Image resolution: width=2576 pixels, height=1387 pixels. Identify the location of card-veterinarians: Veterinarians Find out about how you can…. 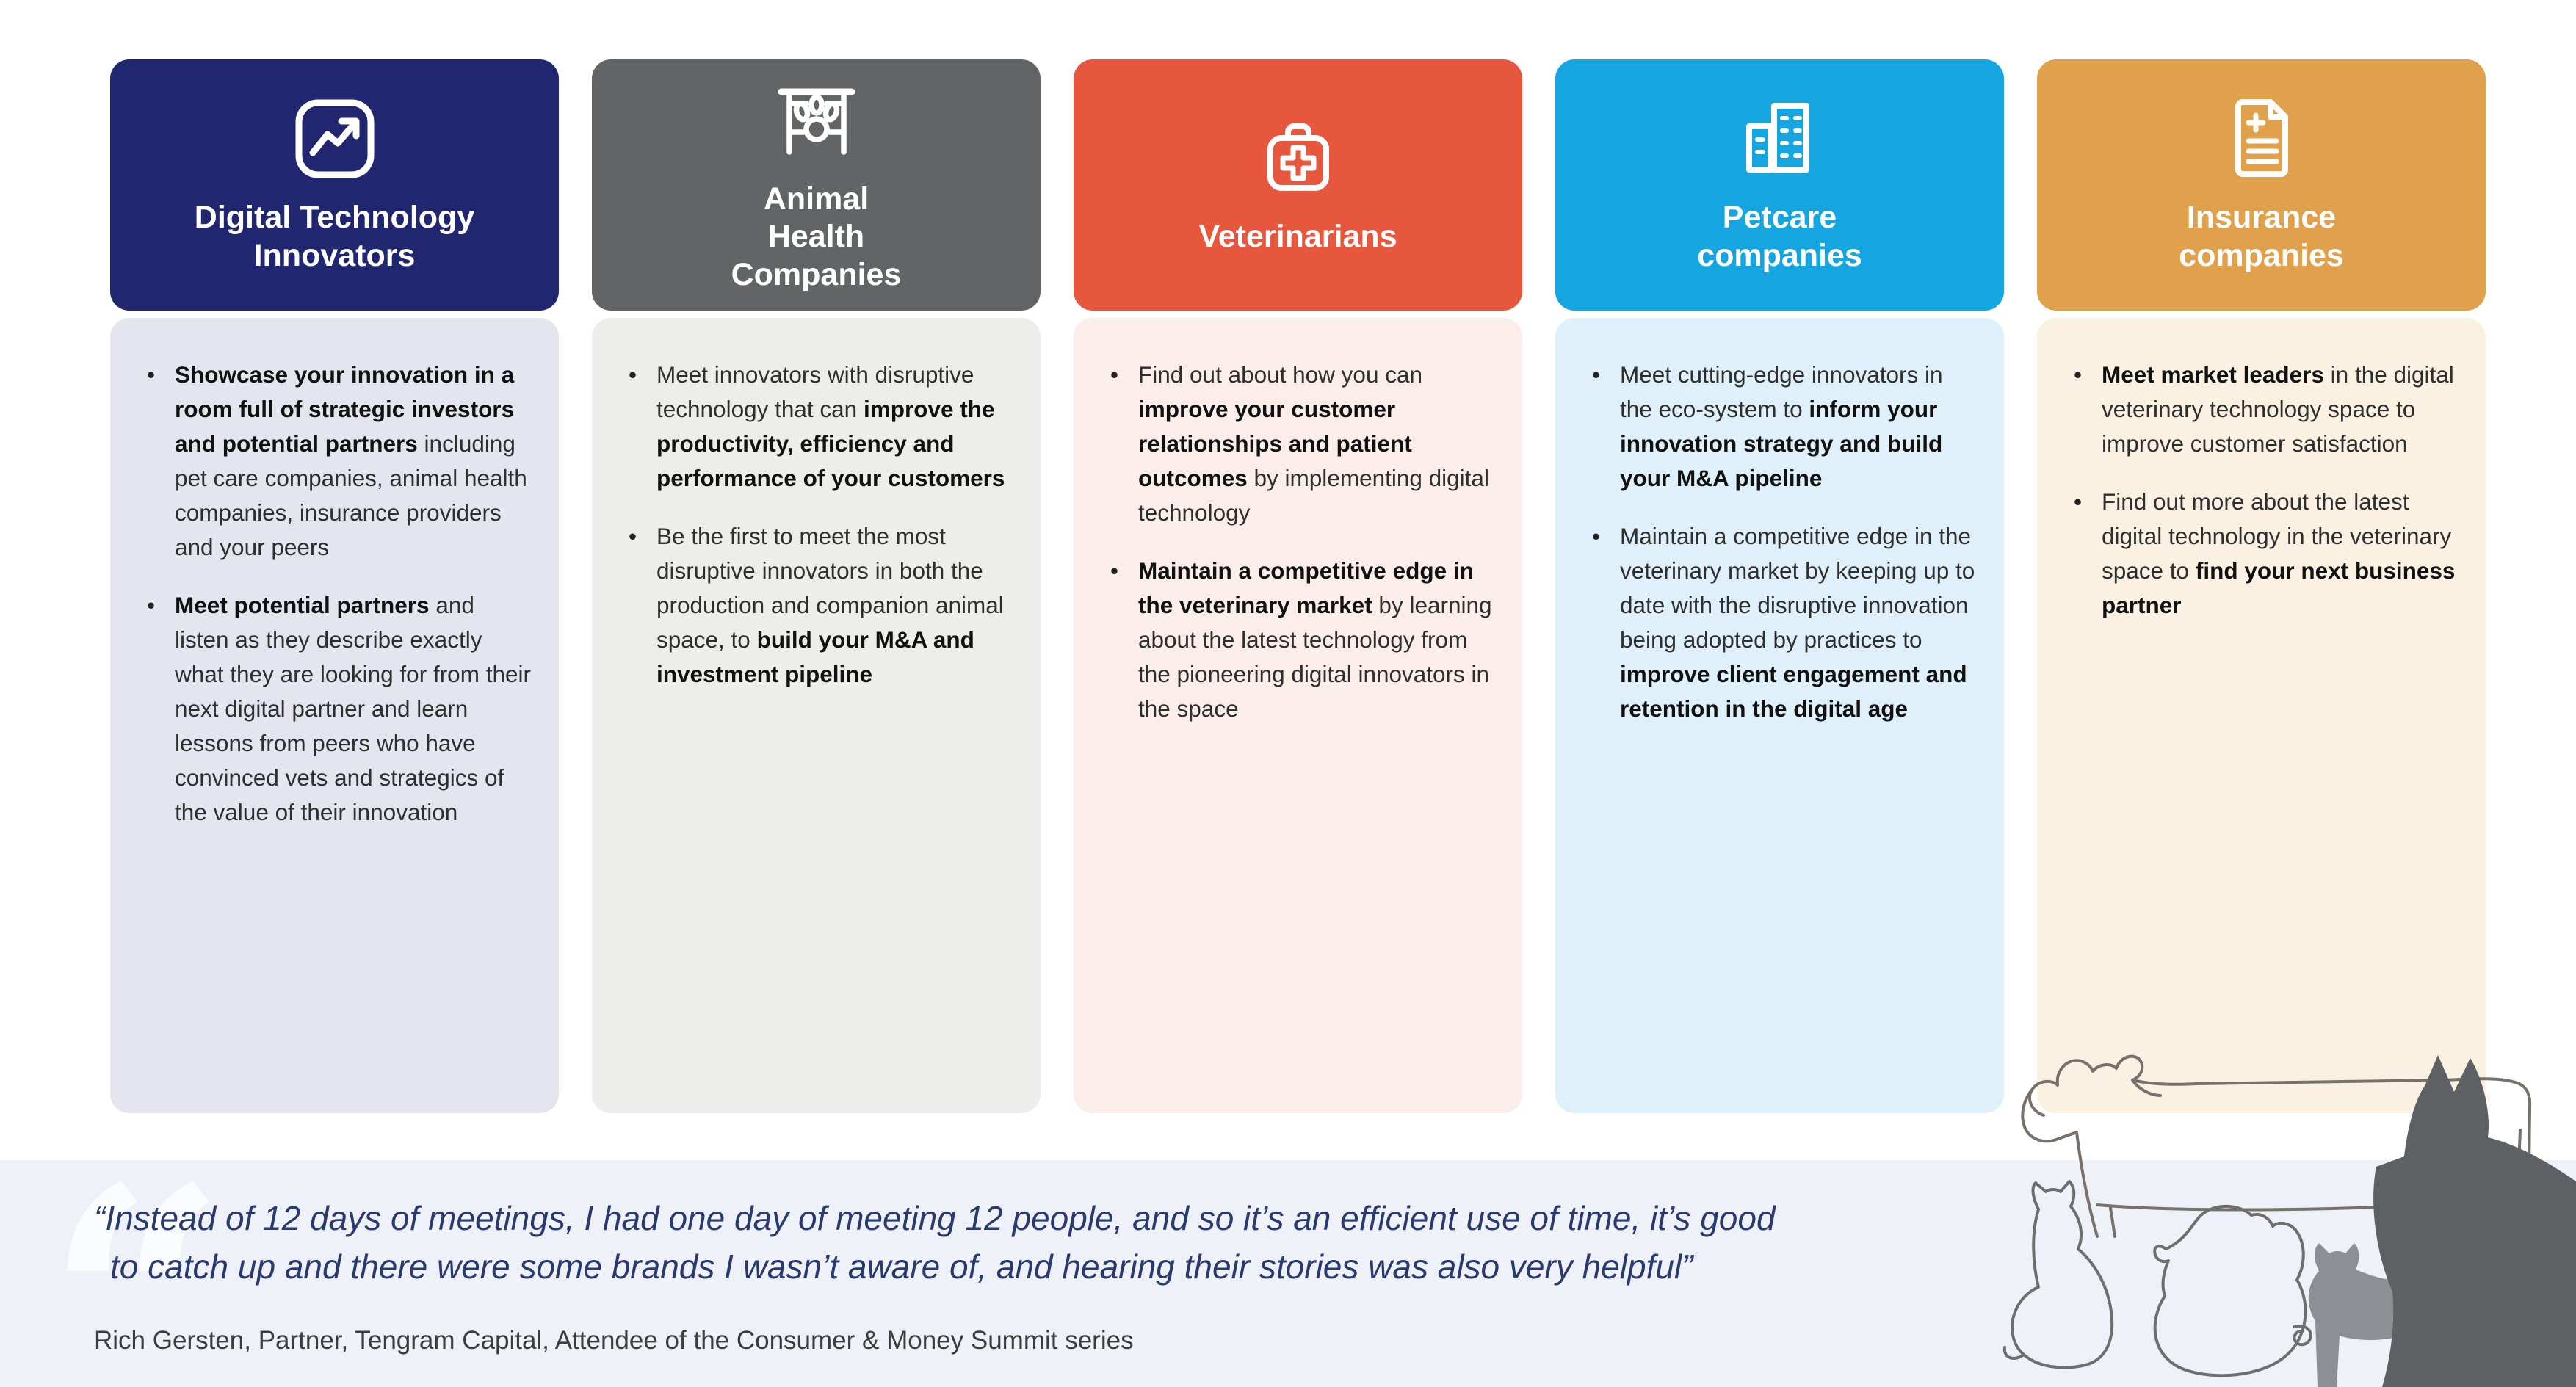
(1298, 586).